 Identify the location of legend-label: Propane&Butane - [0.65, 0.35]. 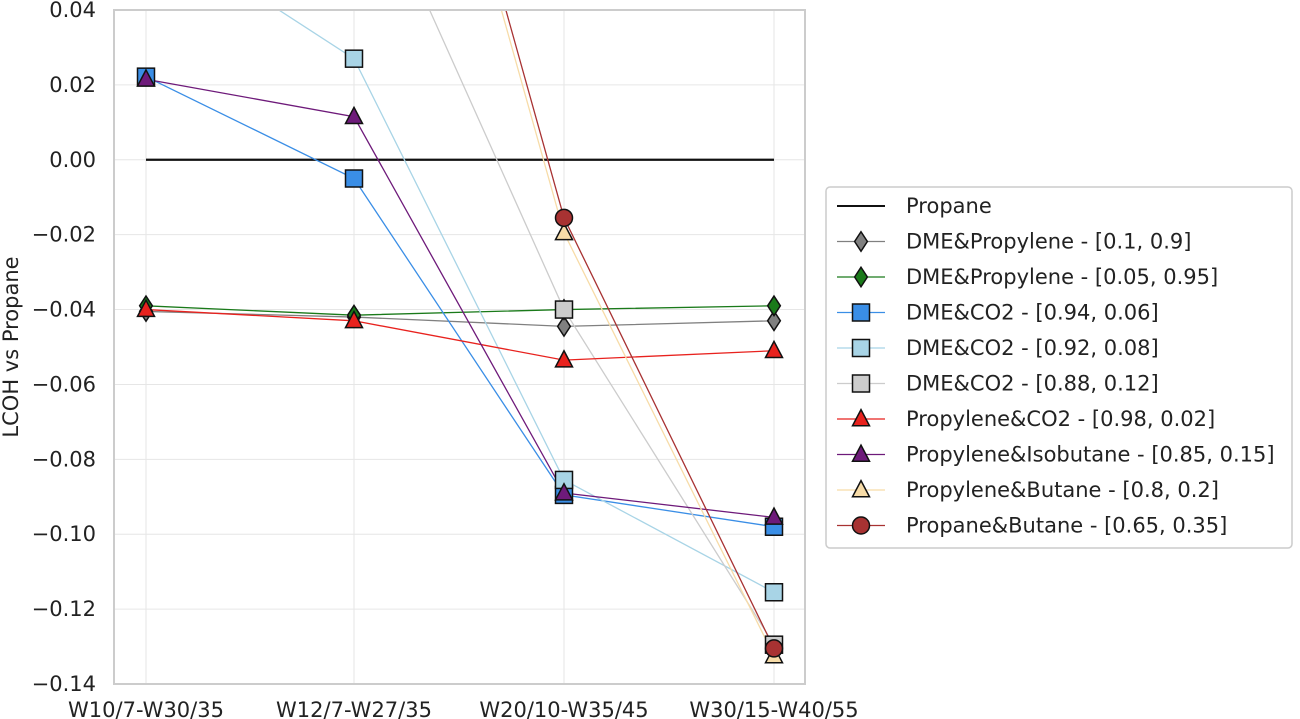
(1066, 526).